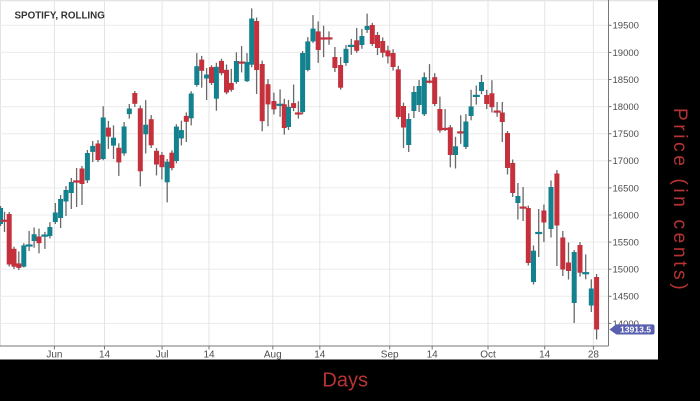 This screenshot has height=401, width=700. Describe the element at coordinates (626, 243) in the screenshot. I see `svg-text: 15500` at that location.